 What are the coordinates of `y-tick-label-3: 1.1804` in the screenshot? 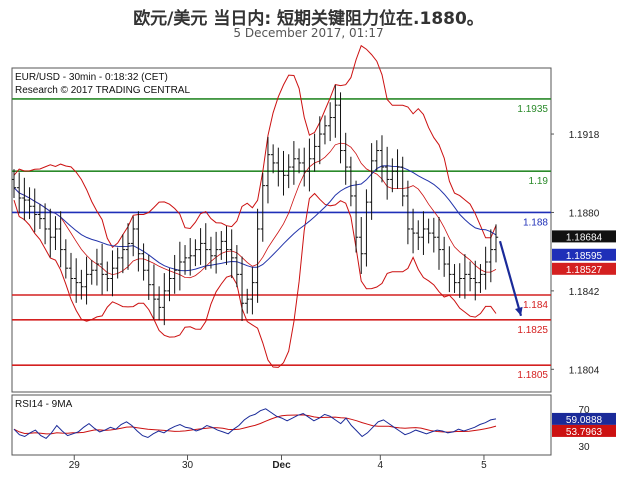 It's located at (584, 370).